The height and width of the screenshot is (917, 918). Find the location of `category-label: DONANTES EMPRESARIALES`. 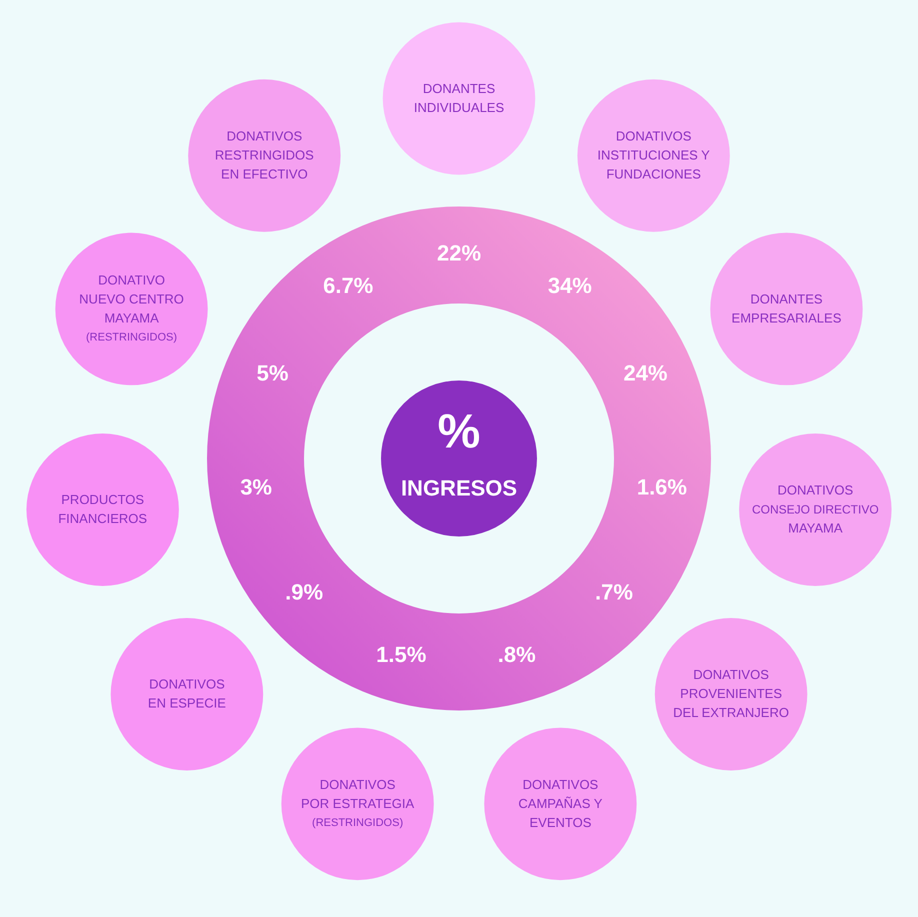

category-label: DONANTES EMPRESARIALES is located at coordinates (787, 308).